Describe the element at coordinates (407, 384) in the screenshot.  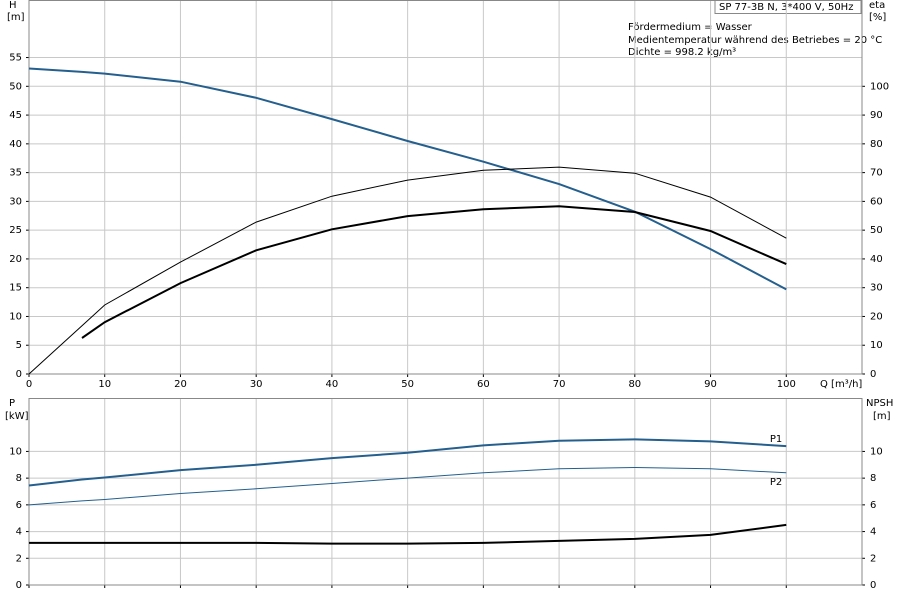
I see `x-tick-label: 50` at that location.